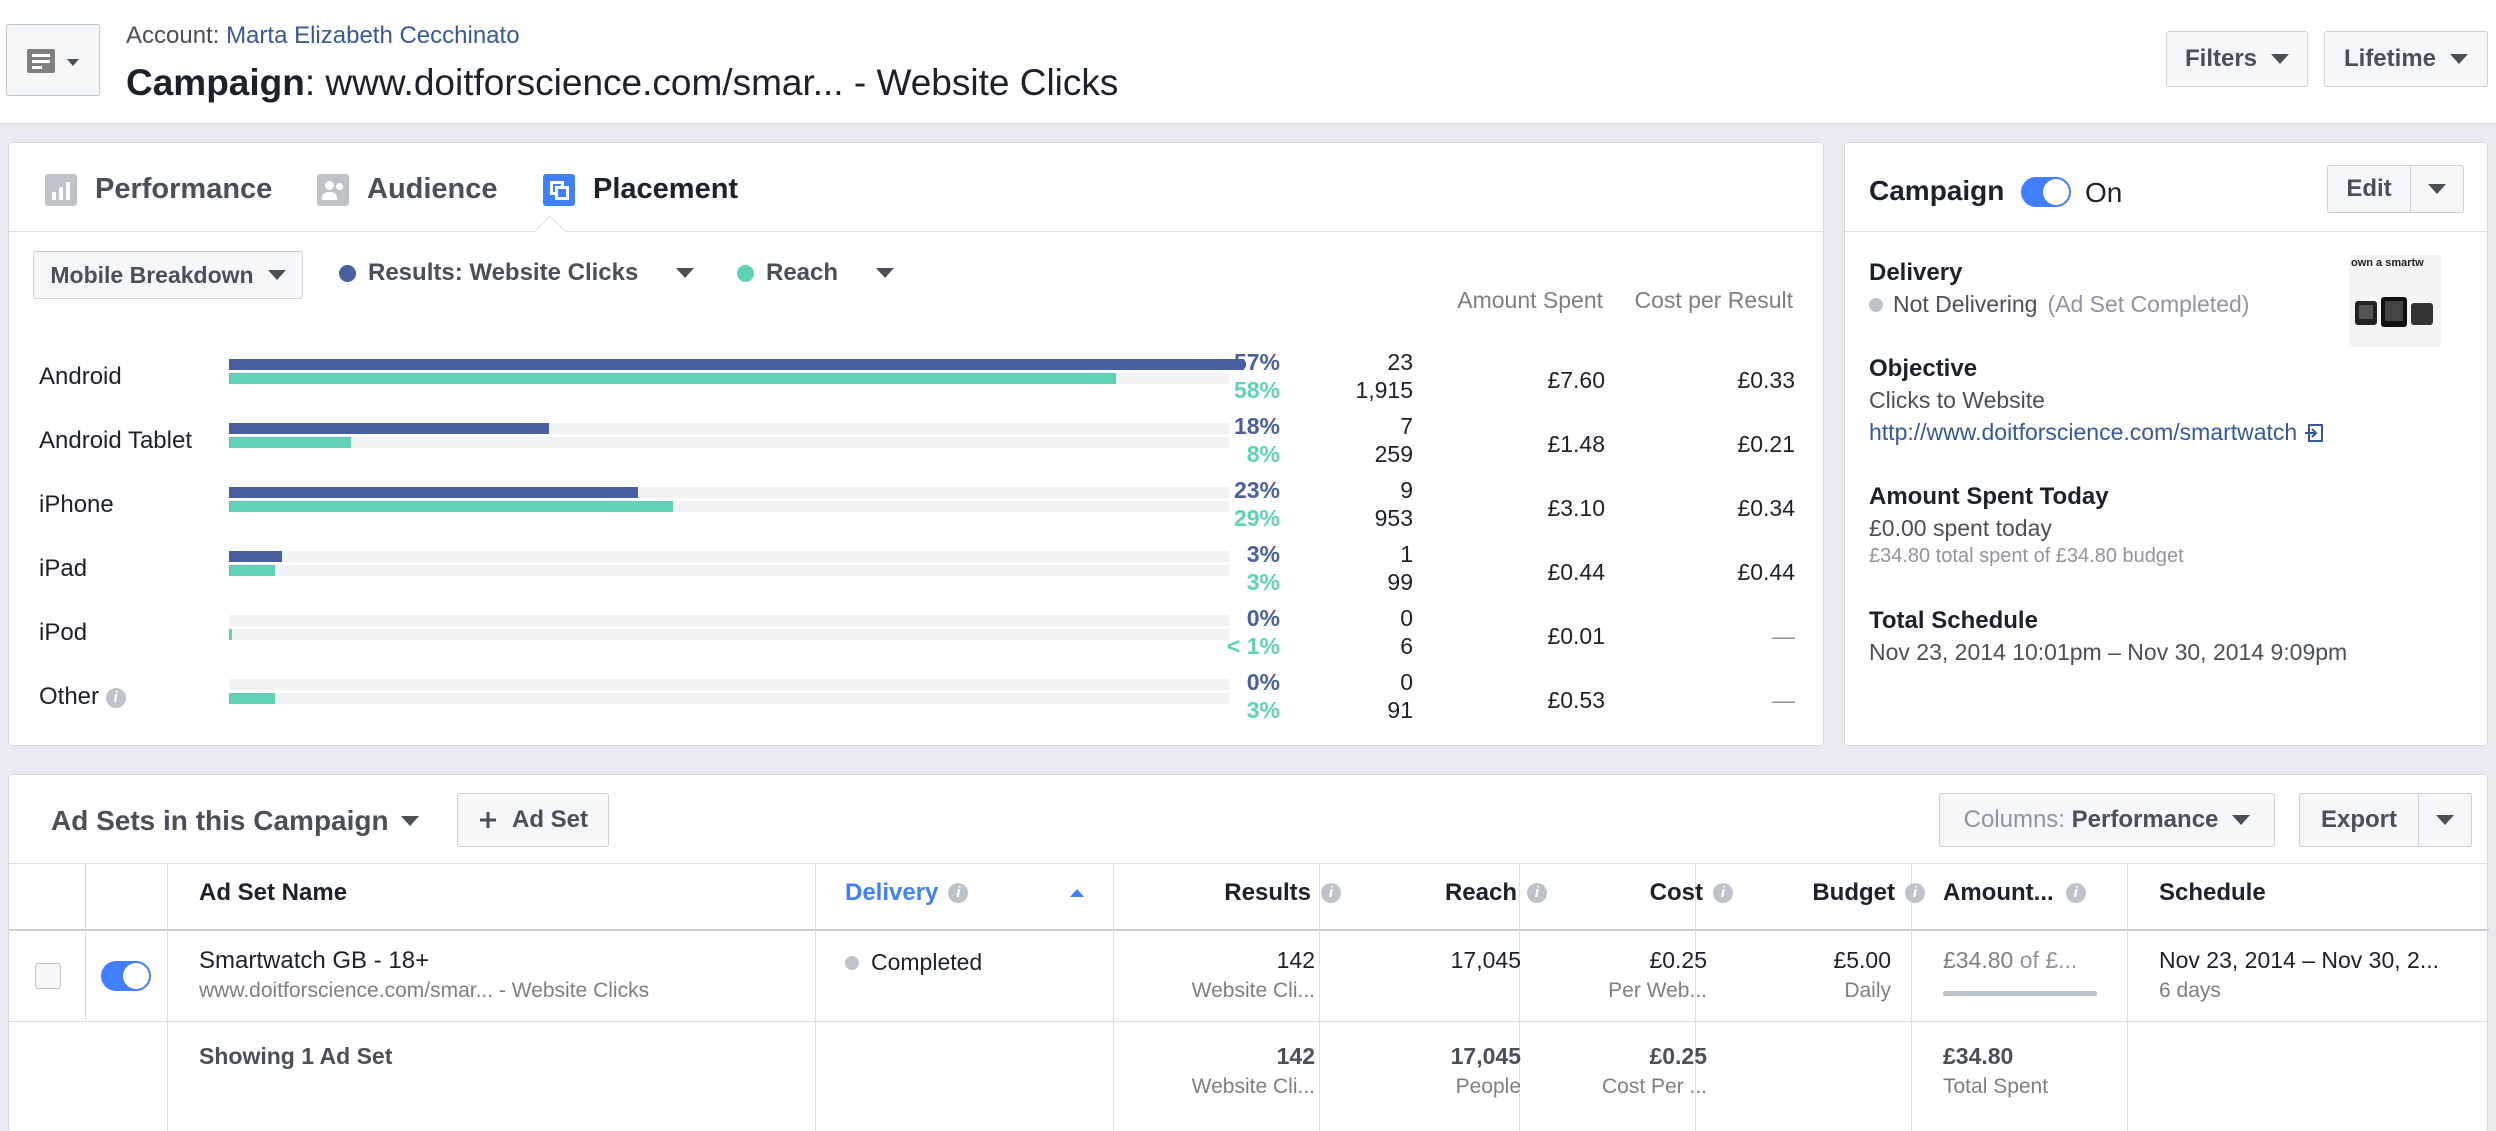 The height and width of the screenshot is (1131, 2496). Describe the element at coordinates (169, 35) in the screenshot. I see `account-label: Account` at that location.